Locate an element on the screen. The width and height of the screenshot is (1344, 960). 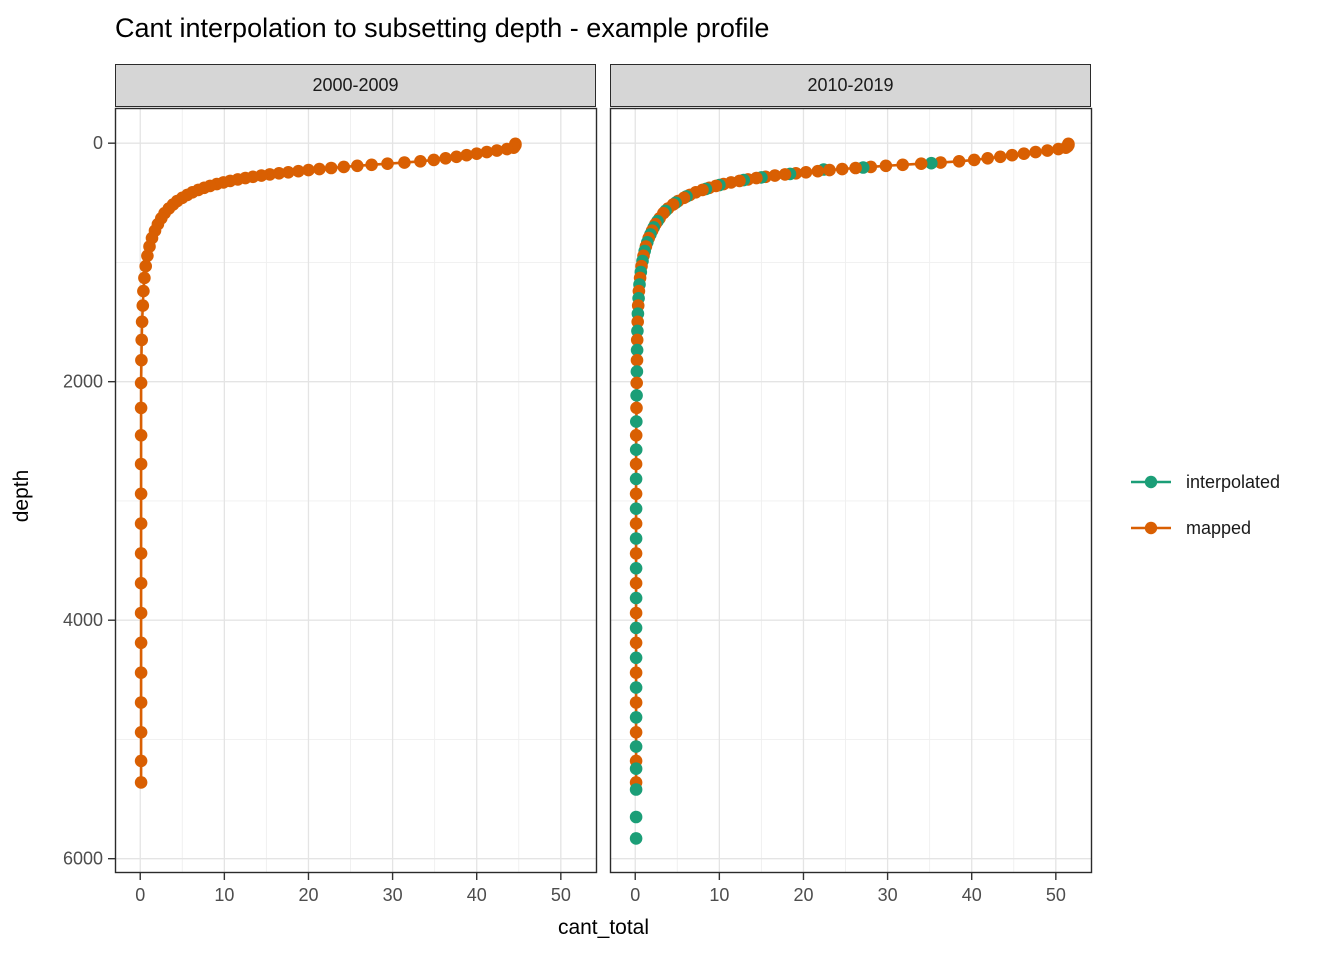
y-tick-label: 6000 is located at coordinates (83, 859).